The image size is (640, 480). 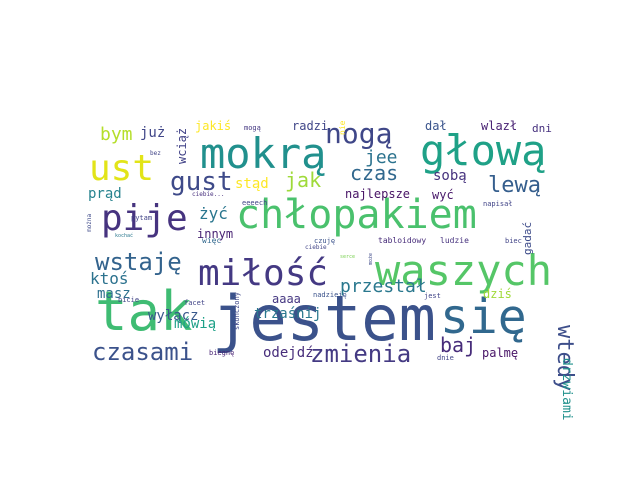 What do you see at coordinates (215, 234) in the screenshot?
I see `word-cloud-word: innym` at bounding box center [215, 234].